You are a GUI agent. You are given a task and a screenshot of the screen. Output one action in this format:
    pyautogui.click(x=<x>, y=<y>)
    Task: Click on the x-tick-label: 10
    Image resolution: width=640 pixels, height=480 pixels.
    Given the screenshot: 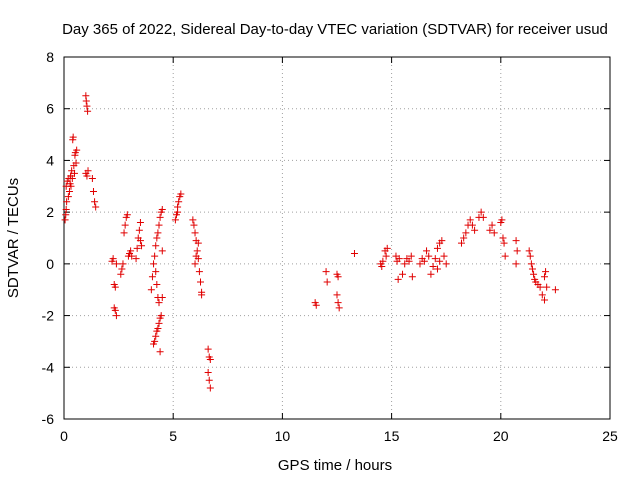 What is the action you would take?
    pyautogui.click(x=283, y=436)
    